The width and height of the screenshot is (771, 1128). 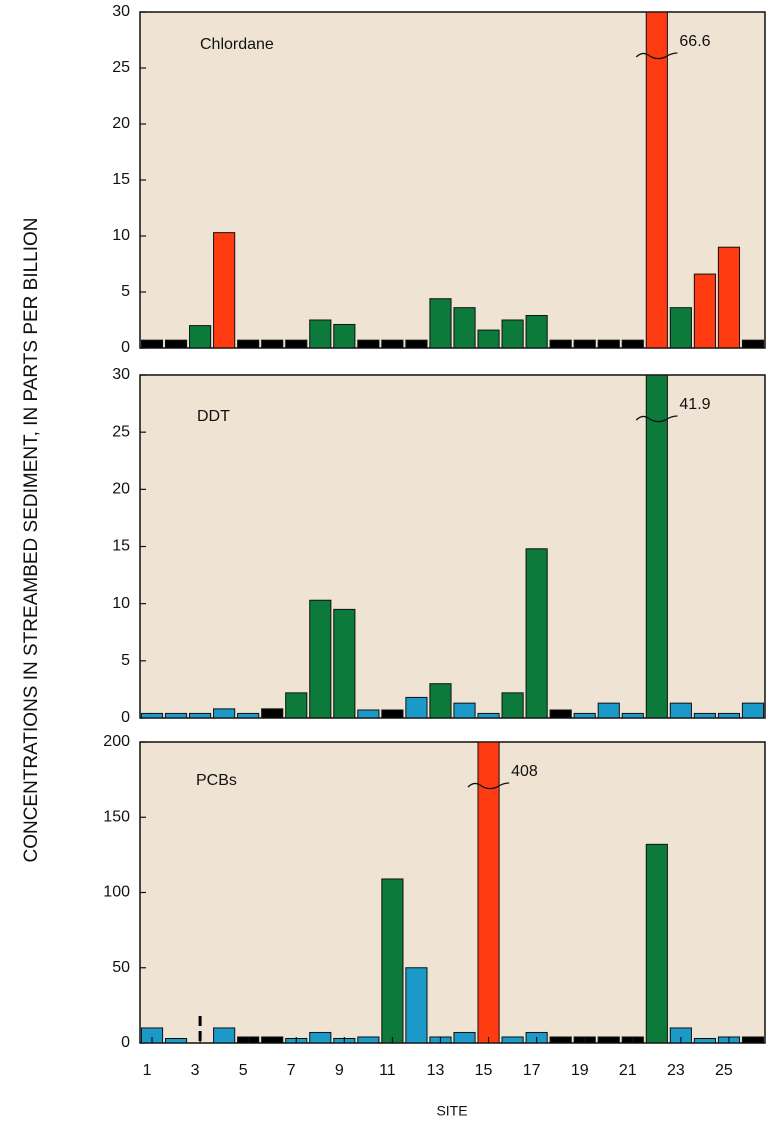 I want to click on value-label: 408, so click(x=524, y=771).